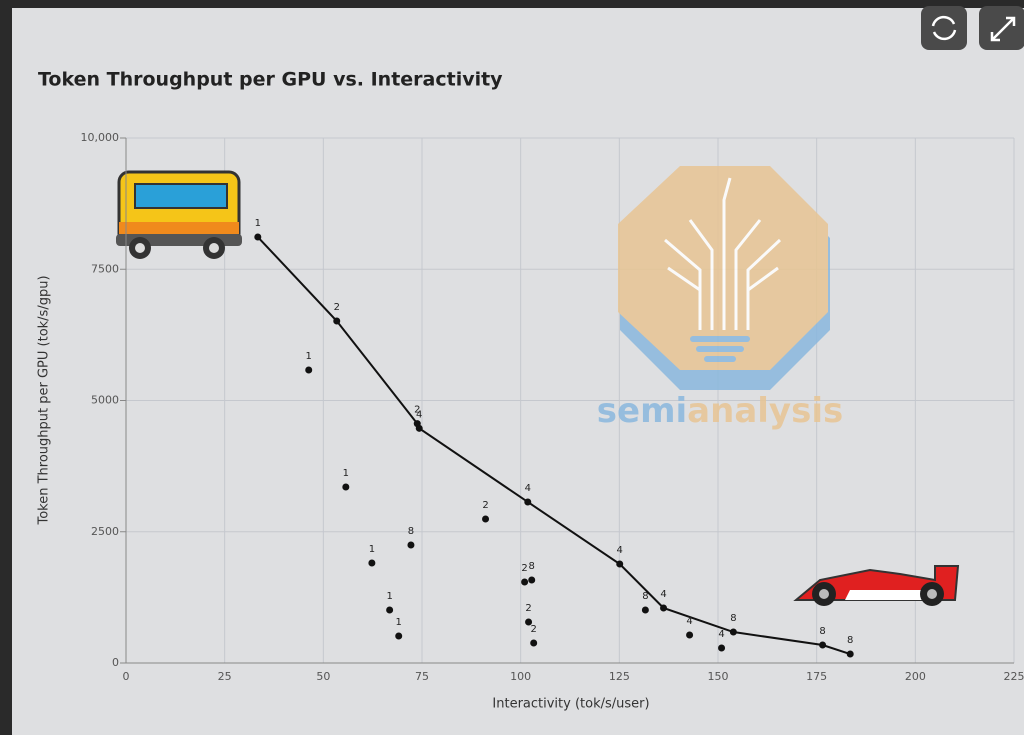 The width and height of the screenshot is (1024, 735). Describe the element at coordinates (619, 676) in the screenshot. I see `x-tick-label: 125` at that location.